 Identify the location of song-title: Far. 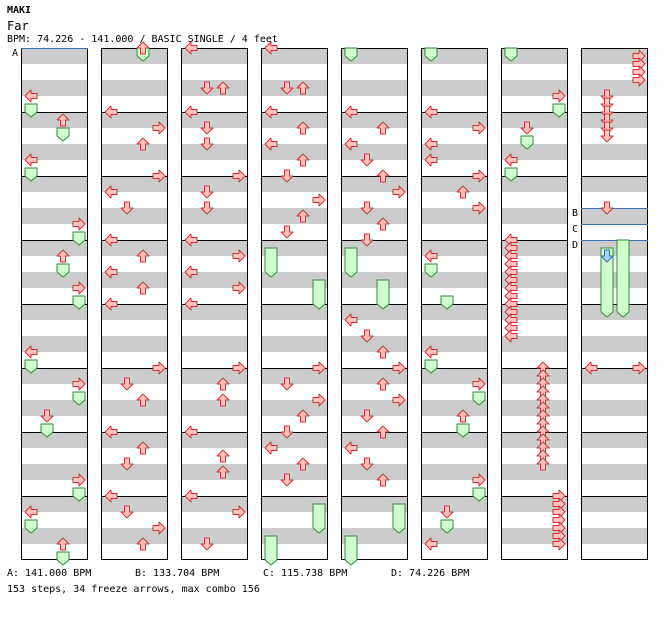
(18, 26).